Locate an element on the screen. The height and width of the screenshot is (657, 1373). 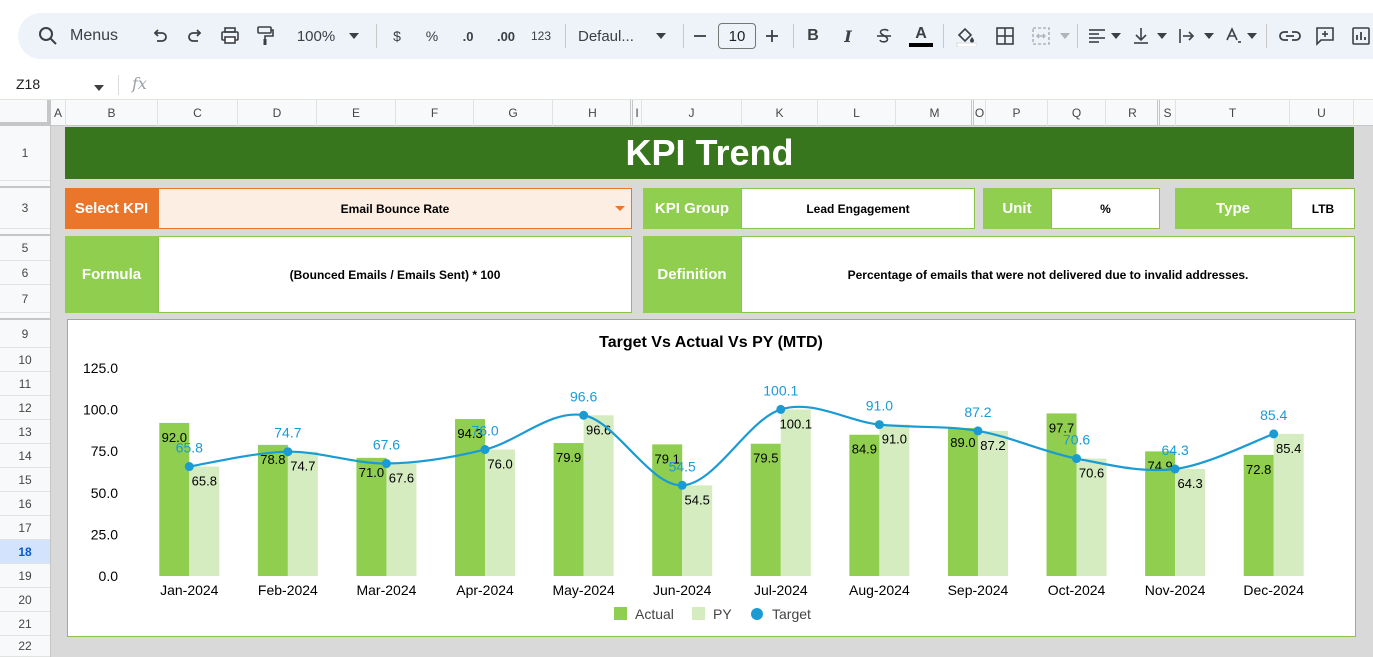
number-format-button: 123 is located at coordinates (541, 36).